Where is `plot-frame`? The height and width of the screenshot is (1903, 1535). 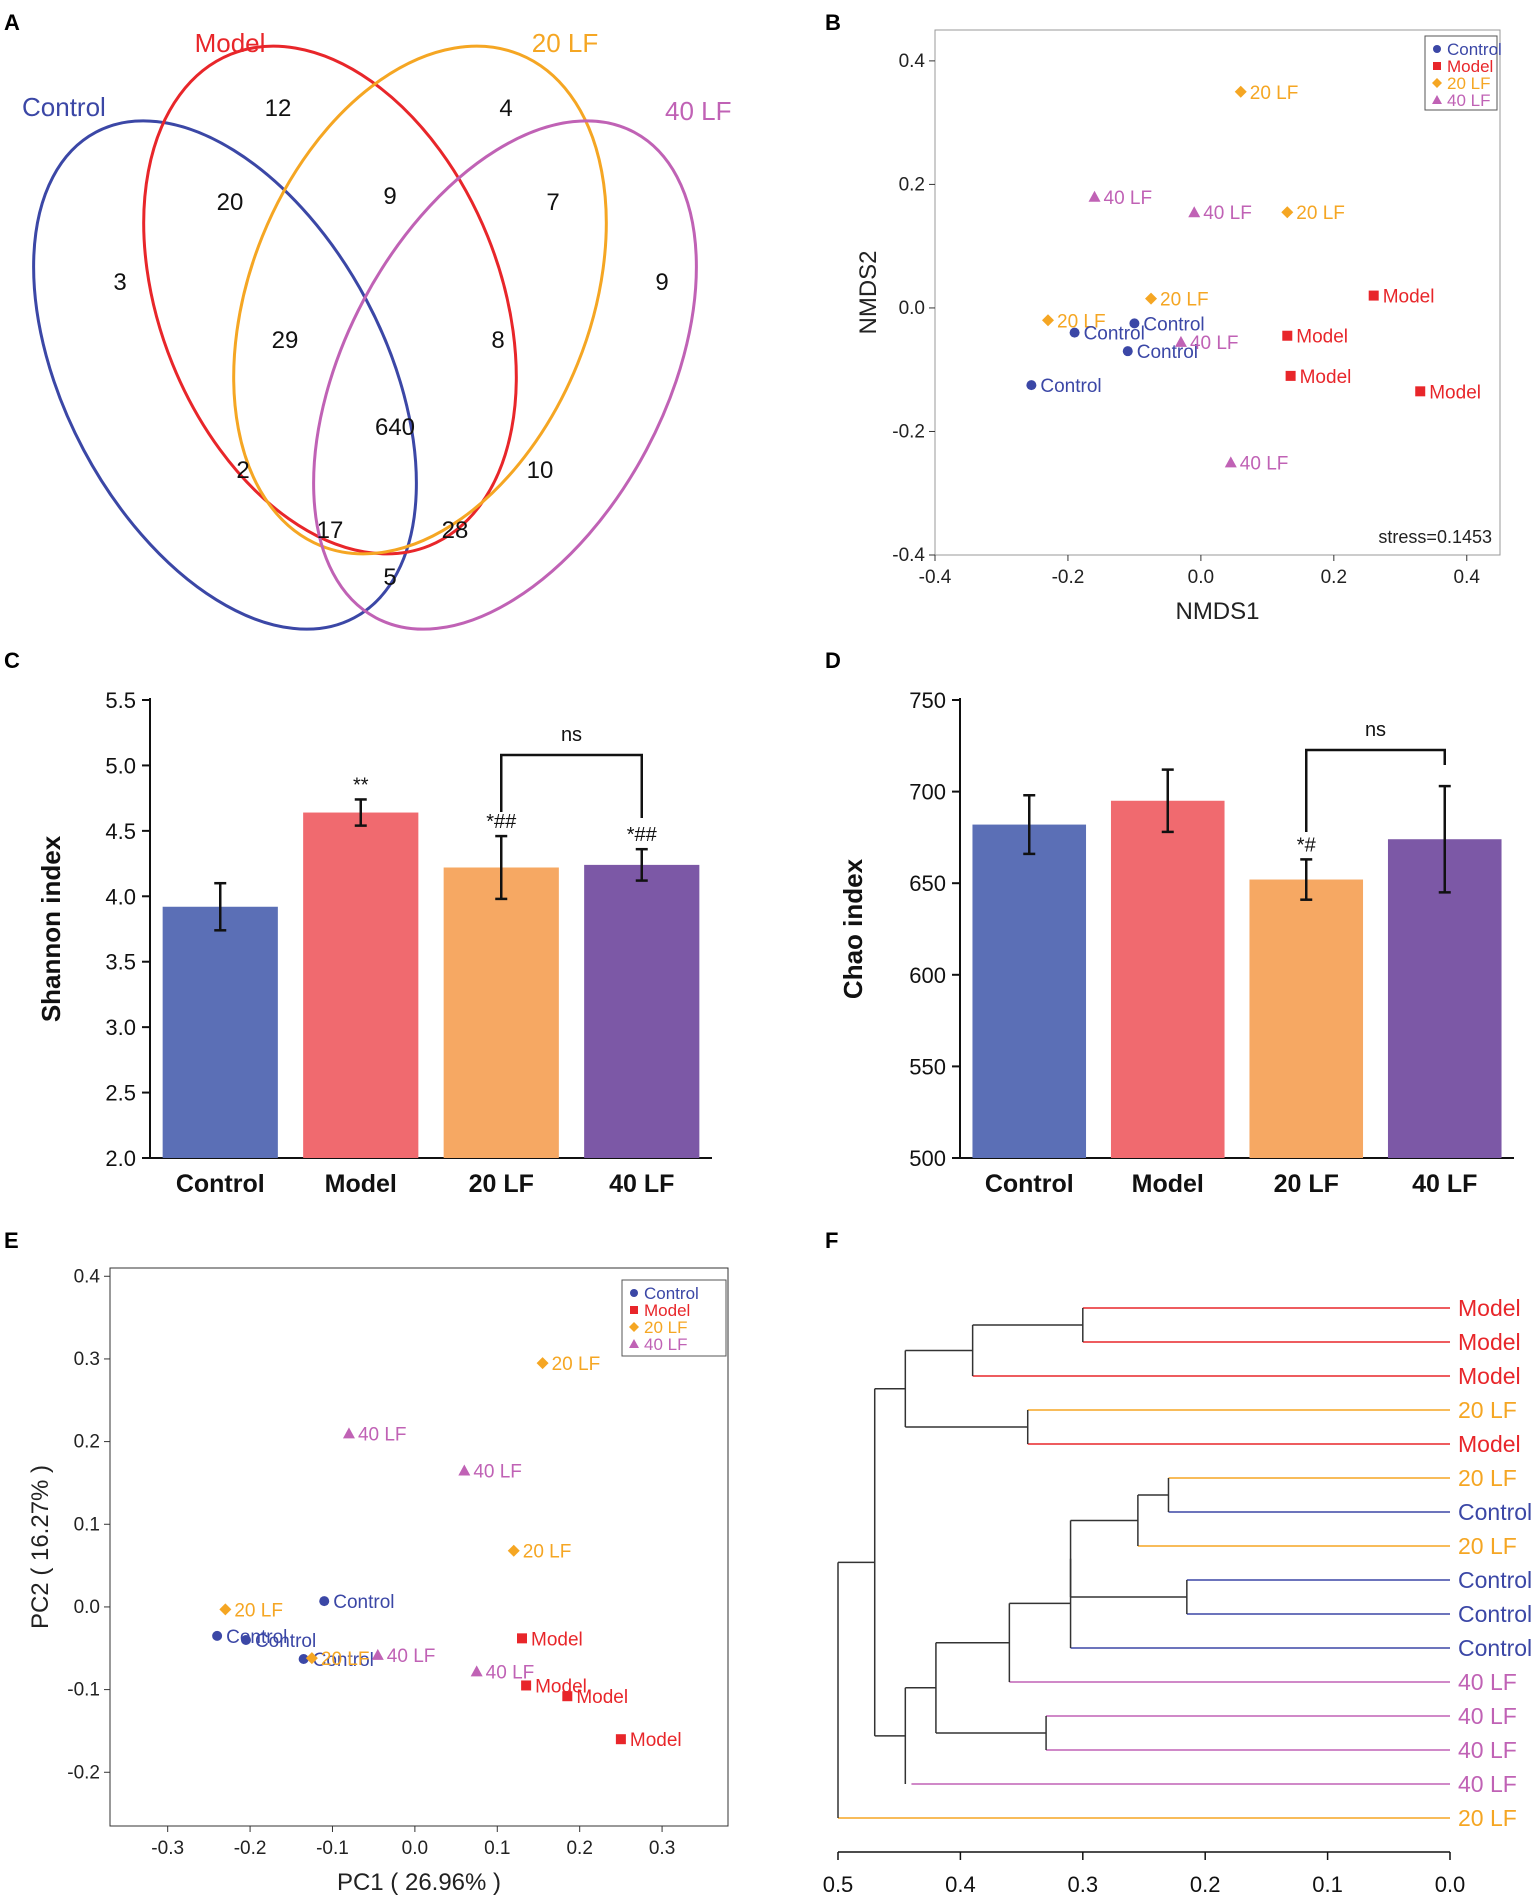 plot-frame is located at coordinates (419, 1547).